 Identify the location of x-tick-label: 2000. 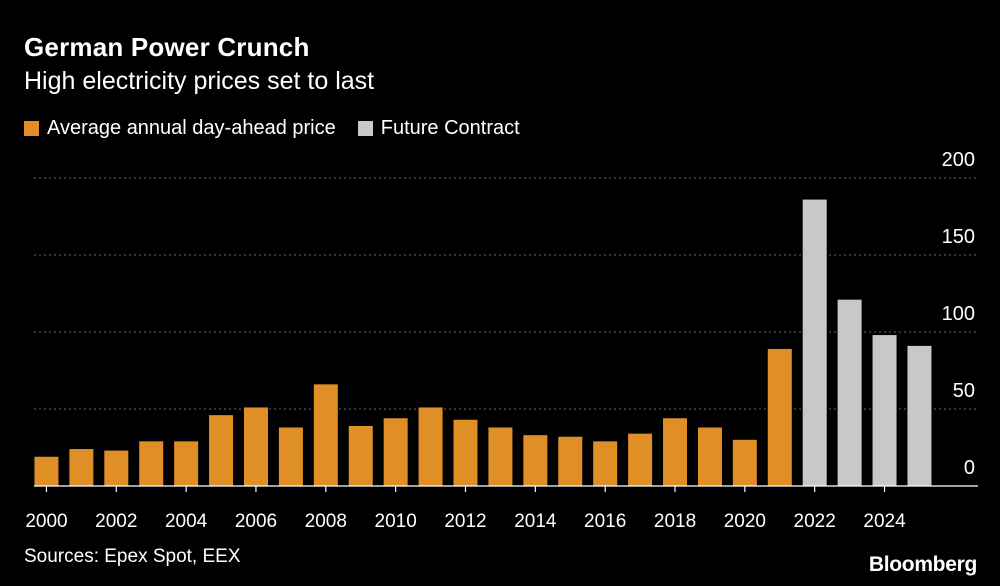
(46, 521).